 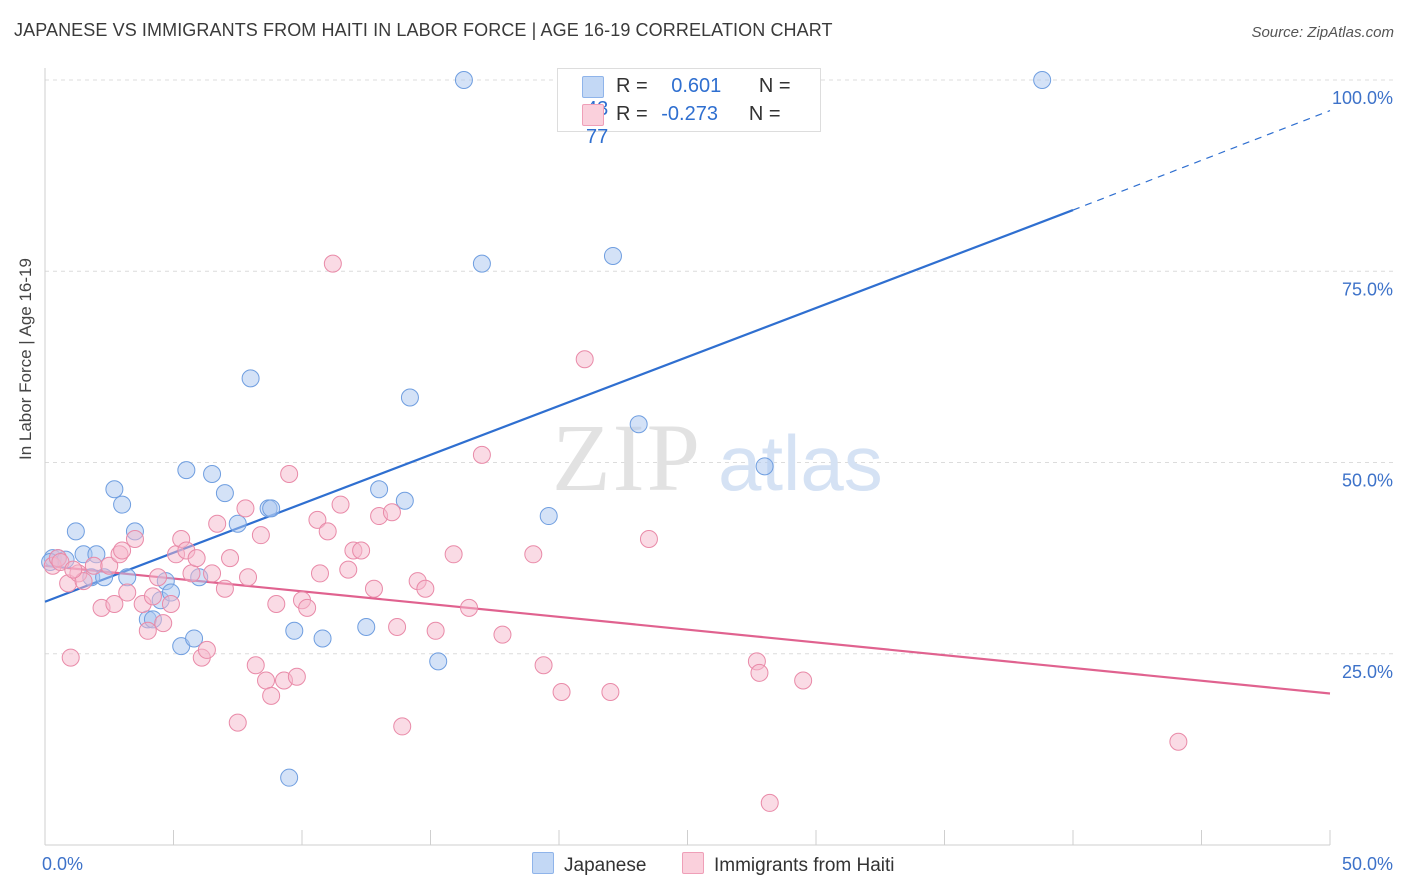 I want to click on y-tick-label: 50.0%, so click(x=1367, y=481).